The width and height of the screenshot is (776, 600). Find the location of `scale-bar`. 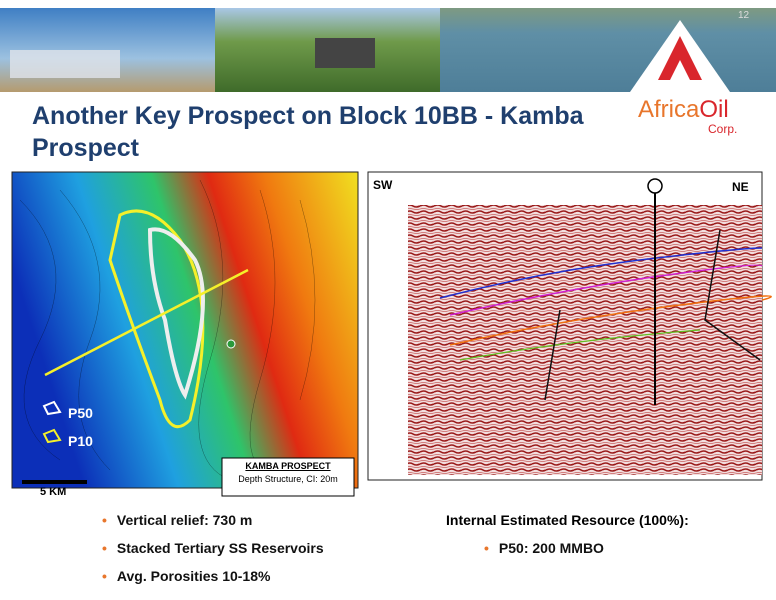

scale-bar is located at coordinates (54, 482).